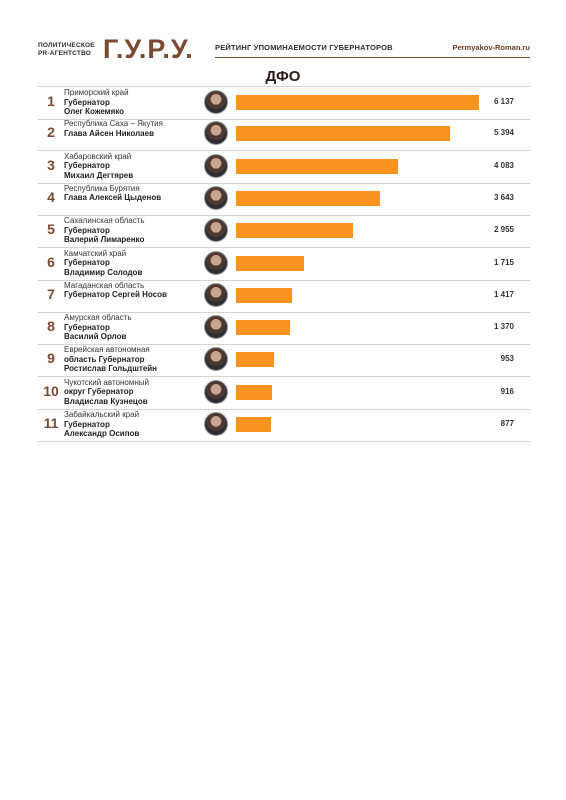  I want to click on header-divider, so click(372, 57).